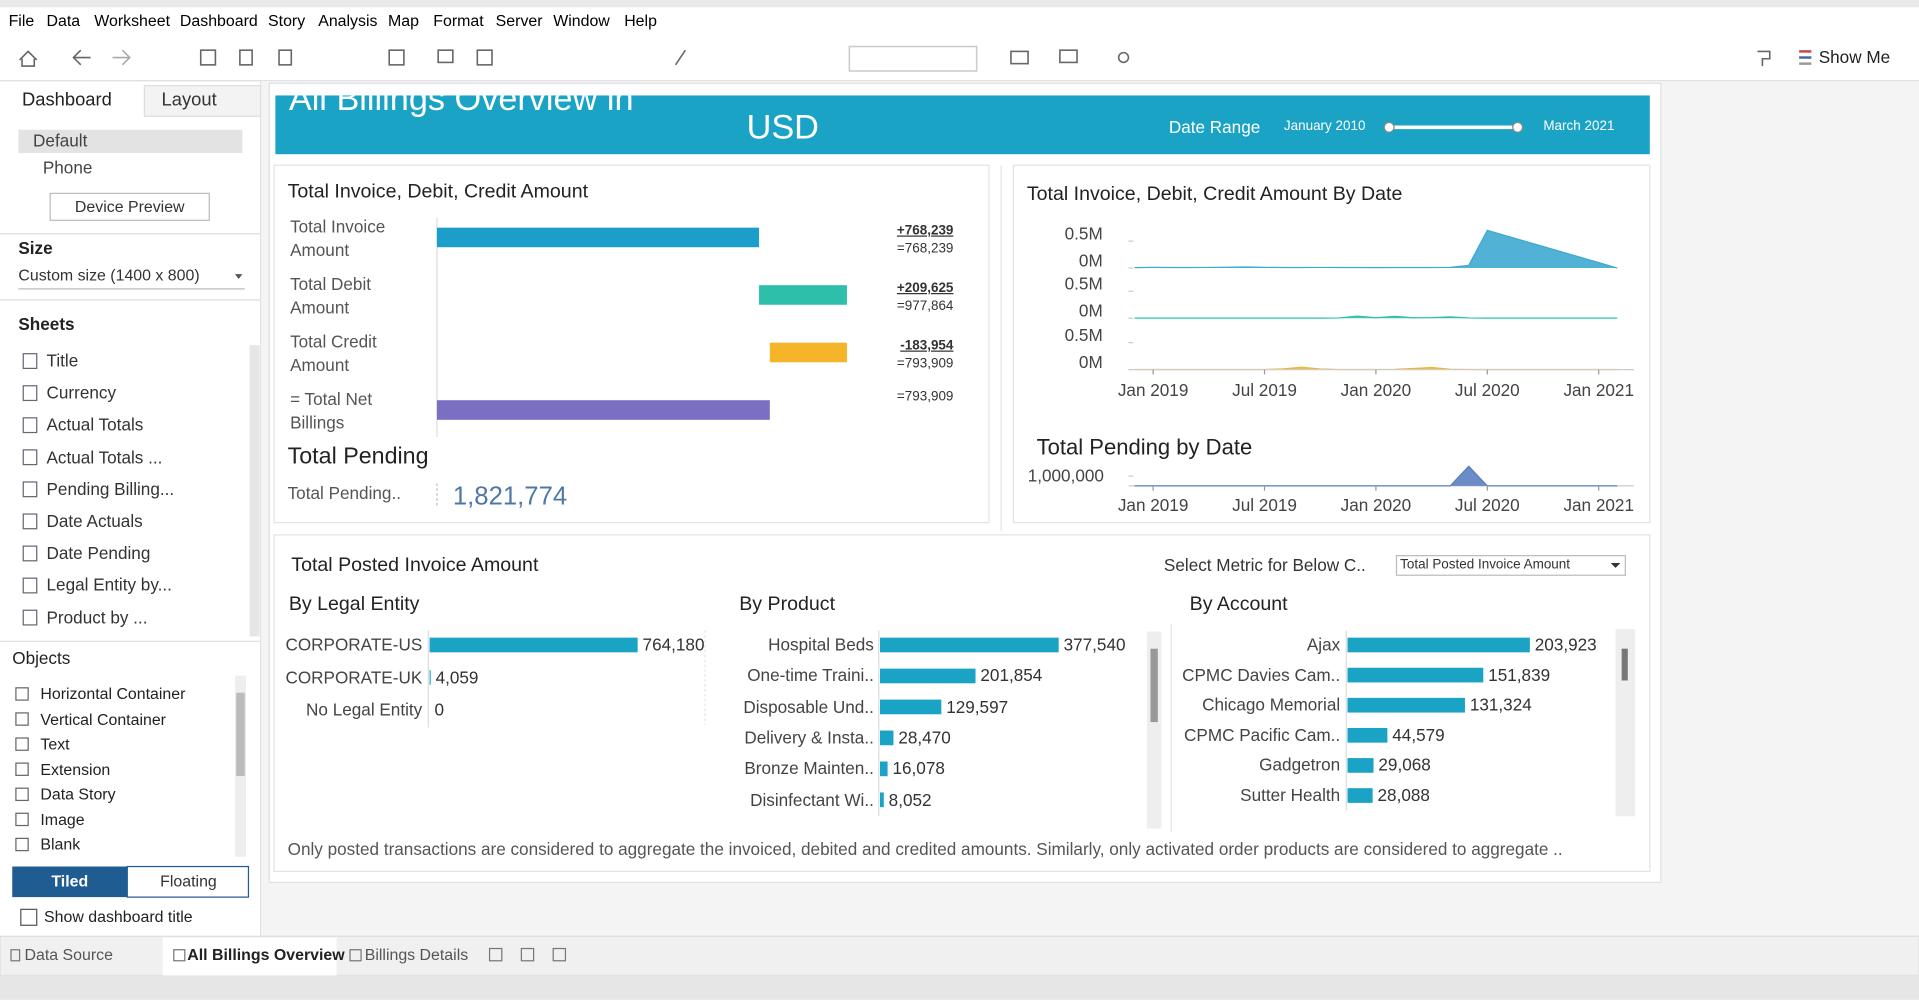 The width and height of the screenshot is (1919, 1001). What do you see at coordinates (81, 392) in the screenshot?
I see `sheet-item: Currency` at bounding box center [81, 392].